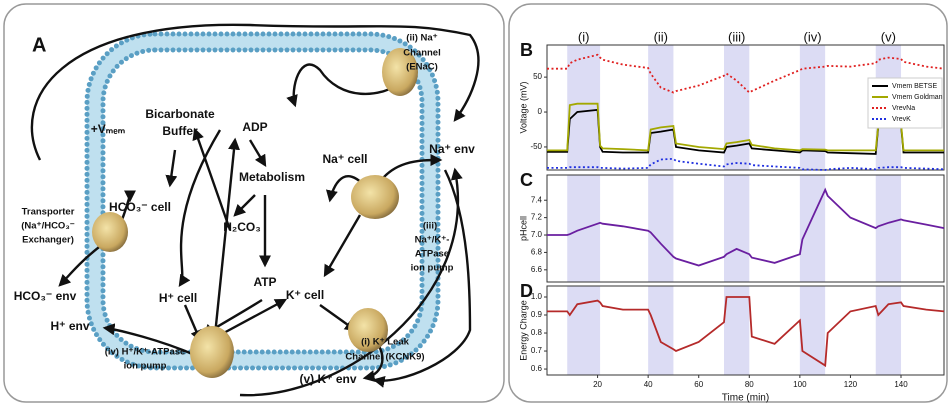 Image resolution: width=950 pixels, height=407 pixels. Describe the element at coordinates (432, 254) in the screenshot. I see `diagram-label: ATPase` at that location.